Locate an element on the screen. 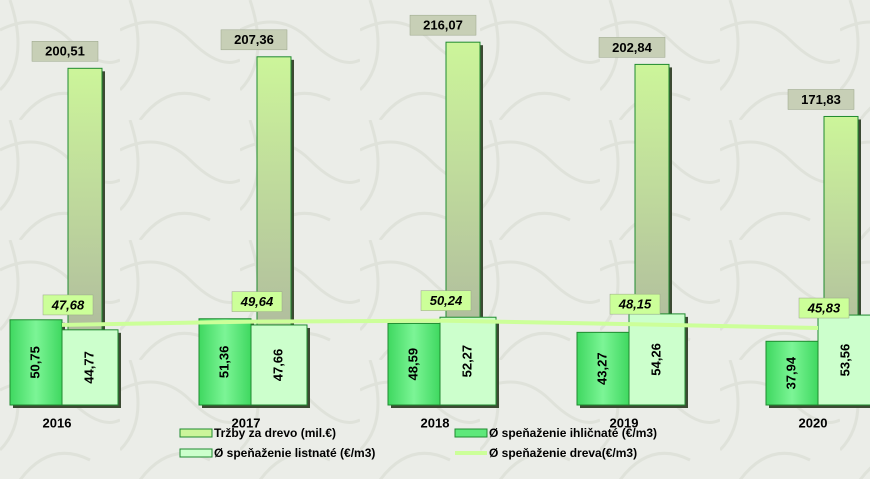 Image resolution: width=870 pixels, height=479 pixels. data-label: 50,75 is located at coordinates (34, 362).